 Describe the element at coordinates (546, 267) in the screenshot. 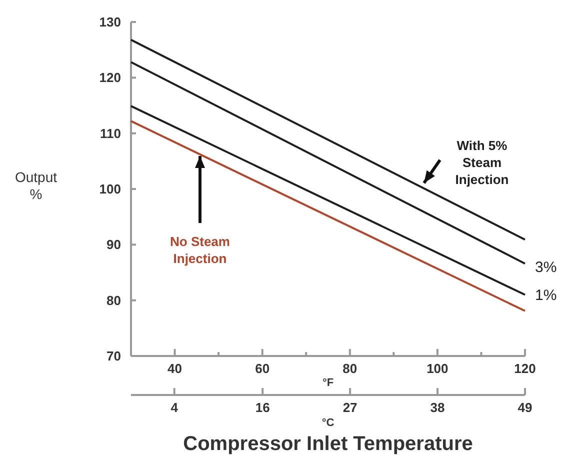

I see `series-label: 3%` at that location.